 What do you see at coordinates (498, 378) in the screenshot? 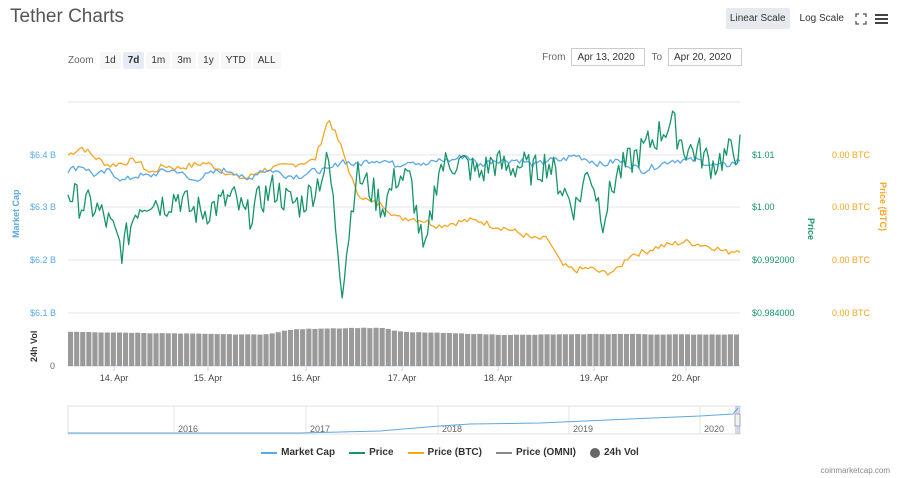
I see `x-tick-label: 18. Apr` at bounding box center [498, 378].